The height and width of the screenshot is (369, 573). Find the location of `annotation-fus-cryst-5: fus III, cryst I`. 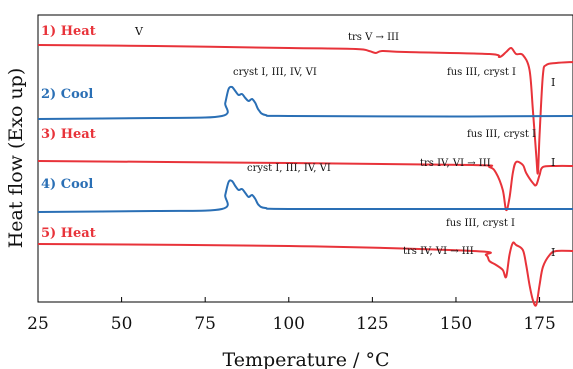

annotation-fus-cryst-5: fus III, cryst I is located at coordinates (480, 223).